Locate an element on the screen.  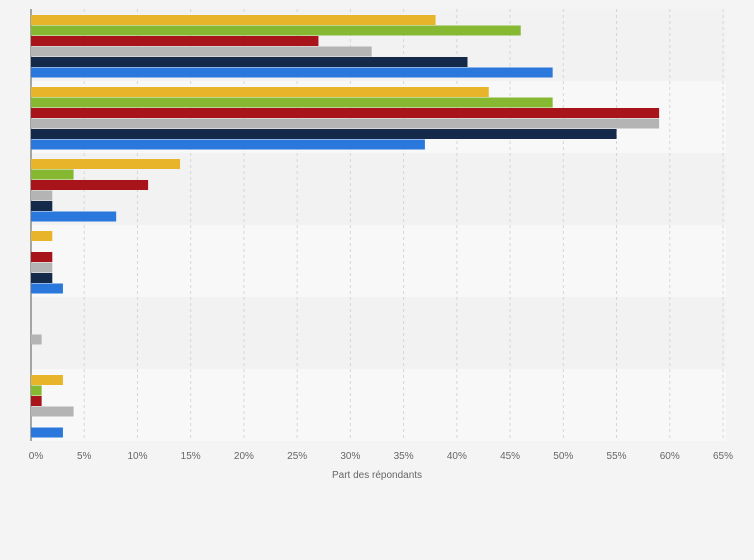
x-tick-label: 40% is located at coordinates (457, 456).